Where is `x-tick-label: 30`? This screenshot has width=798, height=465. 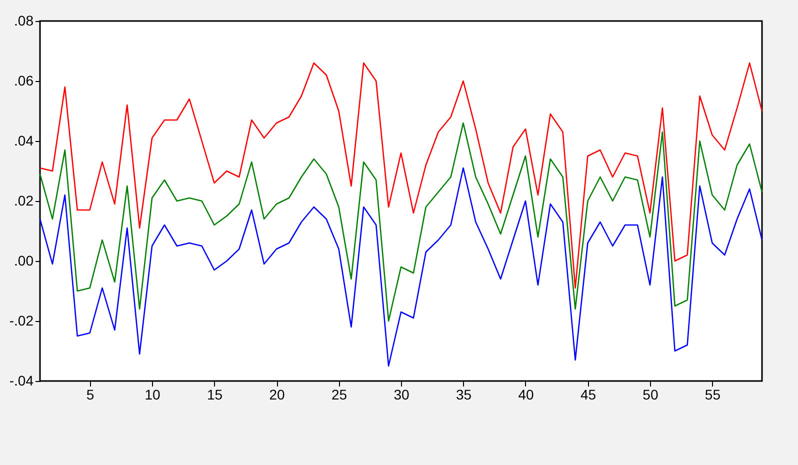 x-tick-label: 30 is located at coordinates (402, 394).